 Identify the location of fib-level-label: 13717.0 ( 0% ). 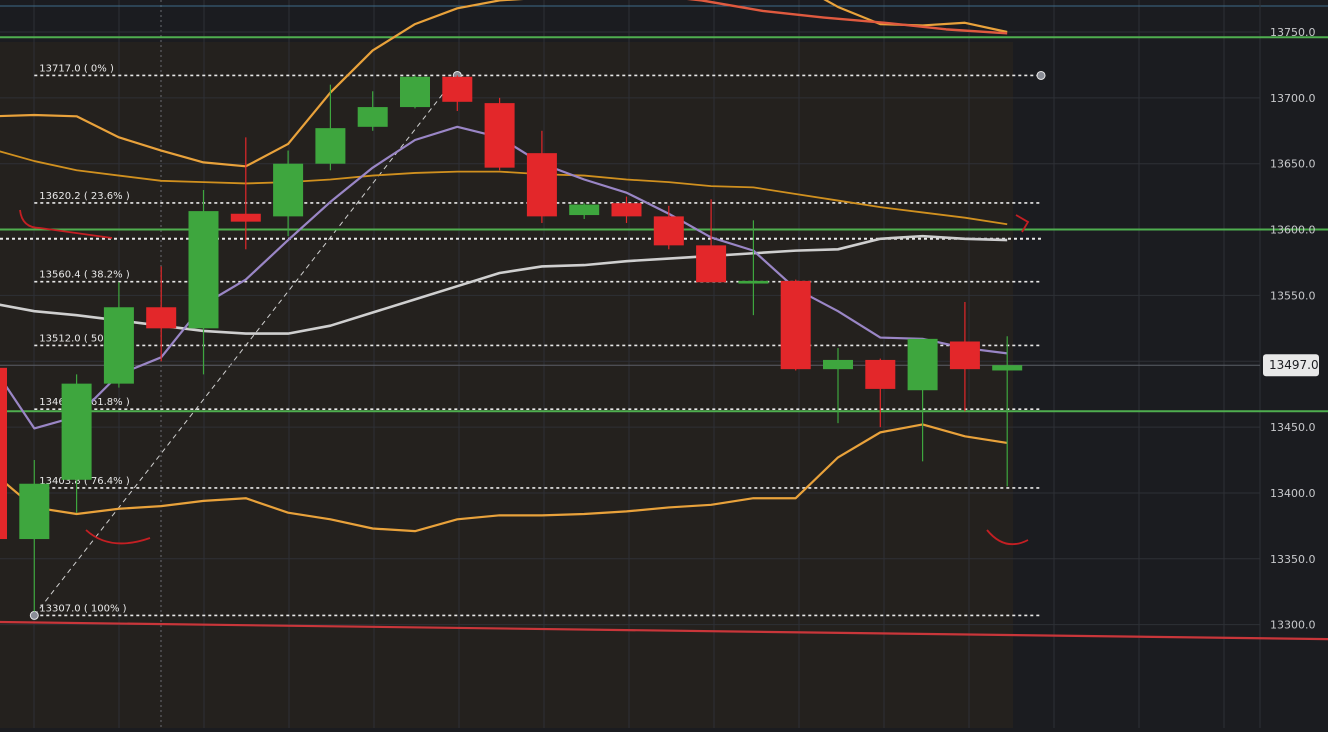
(76, 68).